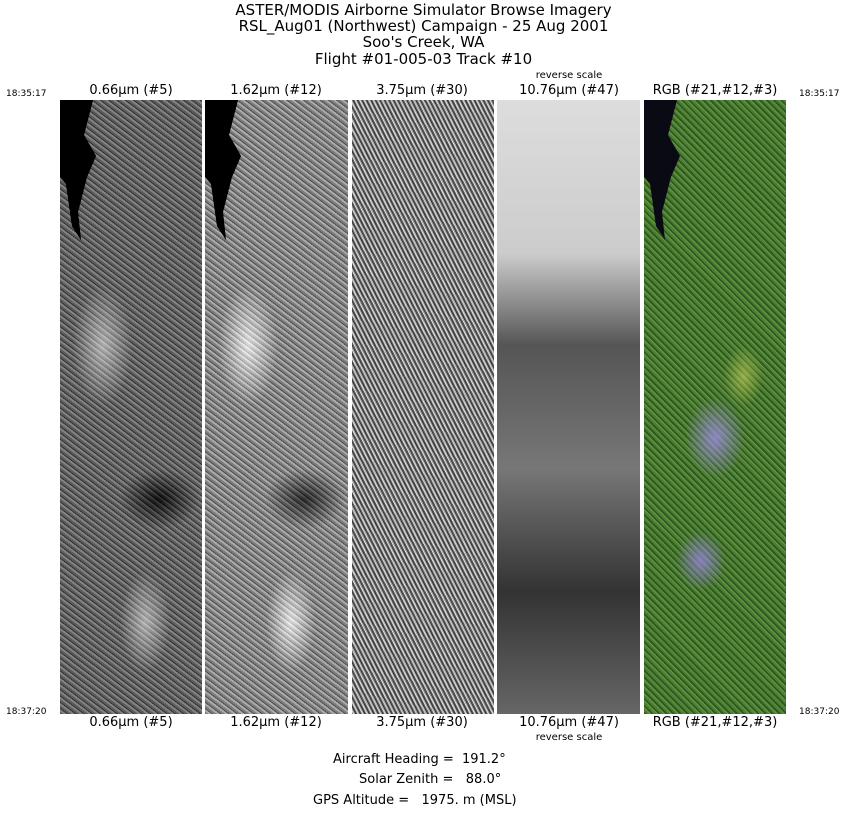 The height and width of the screenshot is (815, 847). What do you see at coordinates (131, 90) in the screenshot?
I see `band-label-top-1: 0.66µm (#5)` at bounding box center [131, 90].